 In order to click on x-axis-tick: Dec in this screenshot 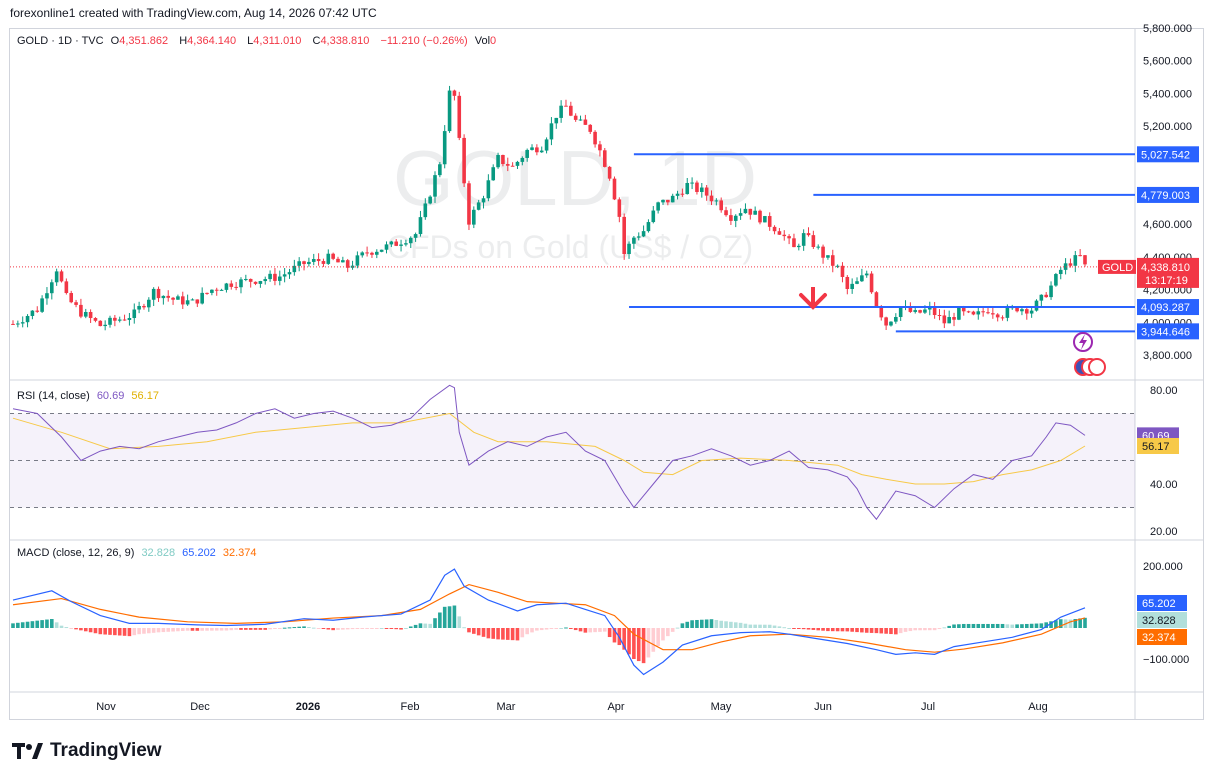, I will do `click(200, 707)`.